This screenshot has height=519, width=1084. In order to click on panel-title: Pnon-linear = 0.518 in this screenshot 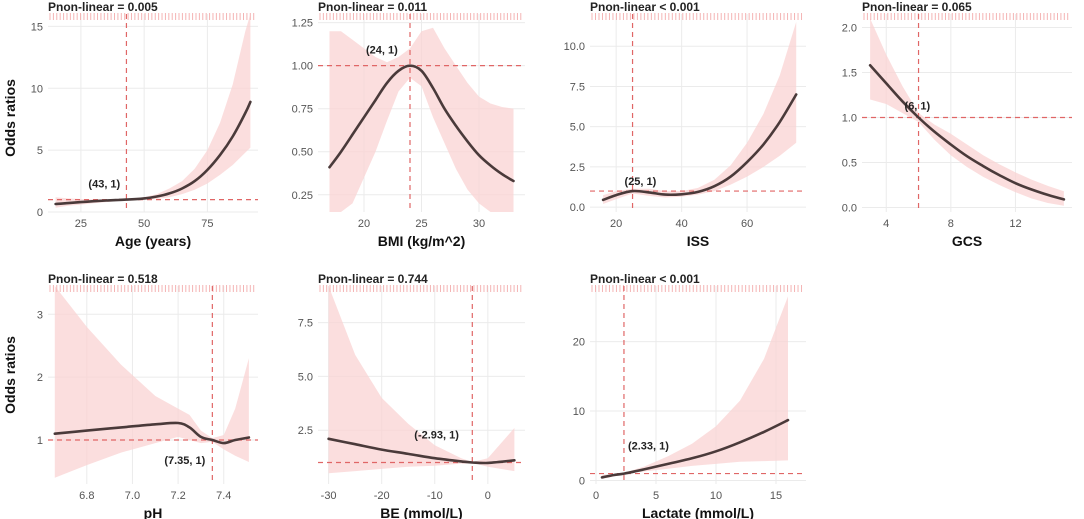, I will do `click(103, 279)`.